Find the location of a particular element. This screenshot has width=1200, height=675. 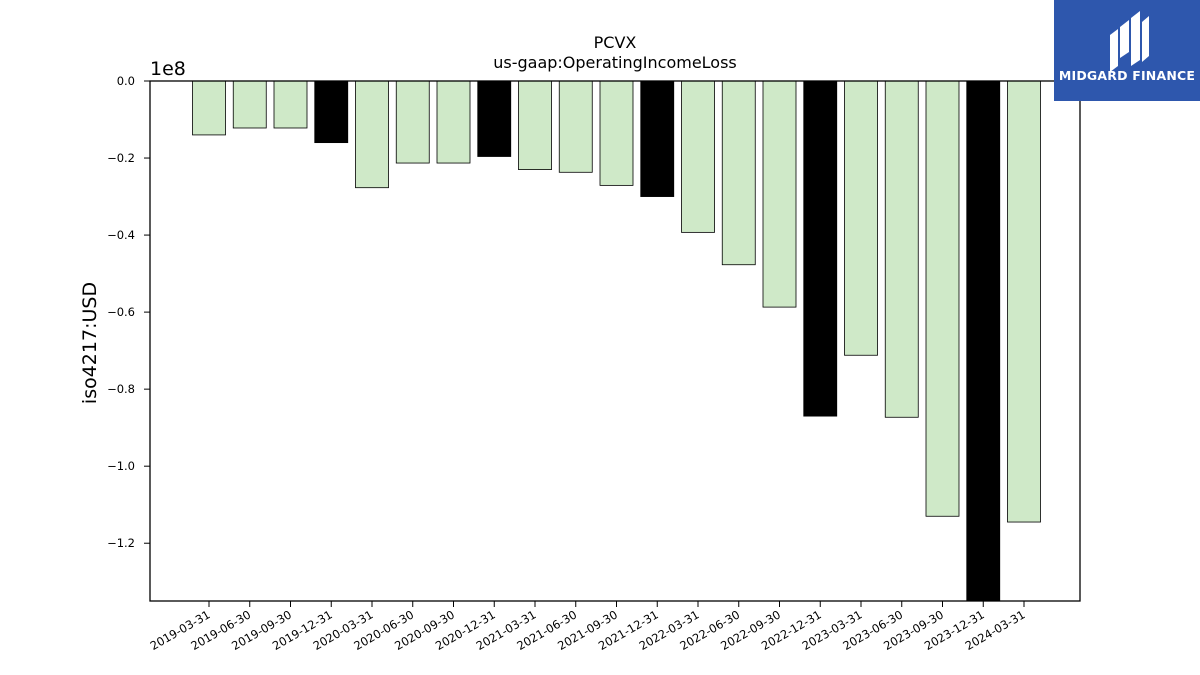

chart-subtitle: us-gaap:OperatingIncomeLoss is located at coordinates (615, 62).